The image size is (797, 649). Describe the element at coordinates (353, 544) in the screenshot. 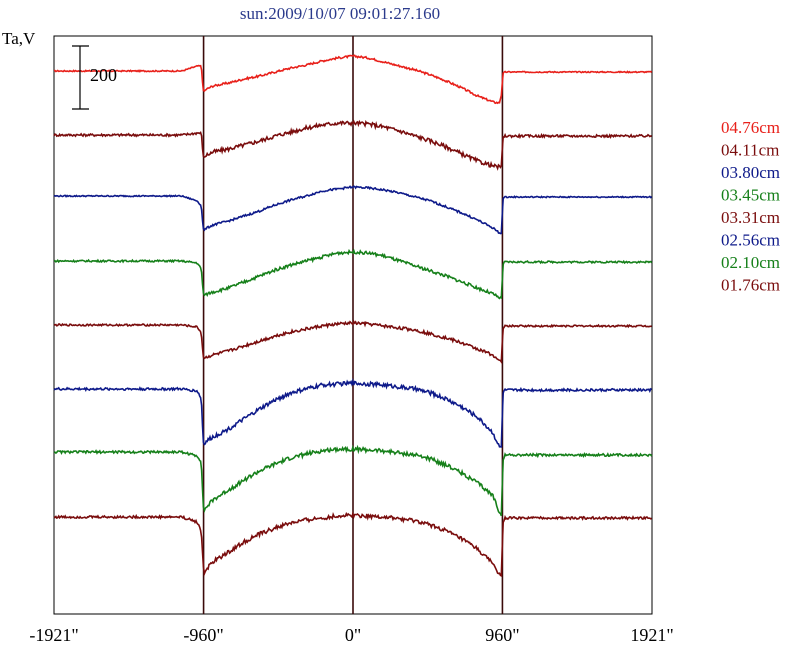

I see `series-line-01.76cm` at that location.